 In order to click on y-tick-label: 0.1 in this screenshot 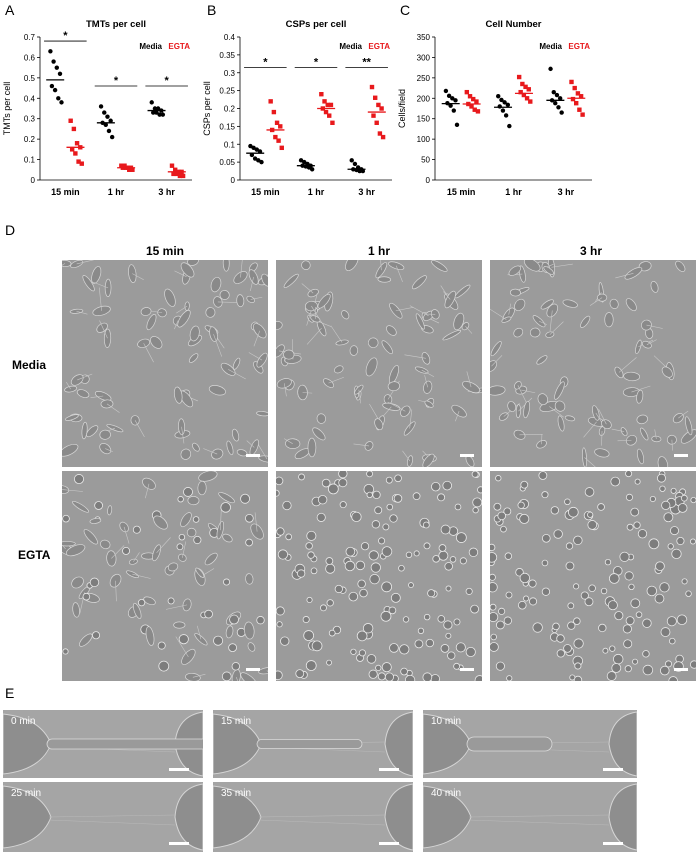, I will do `click(30, 160)`.